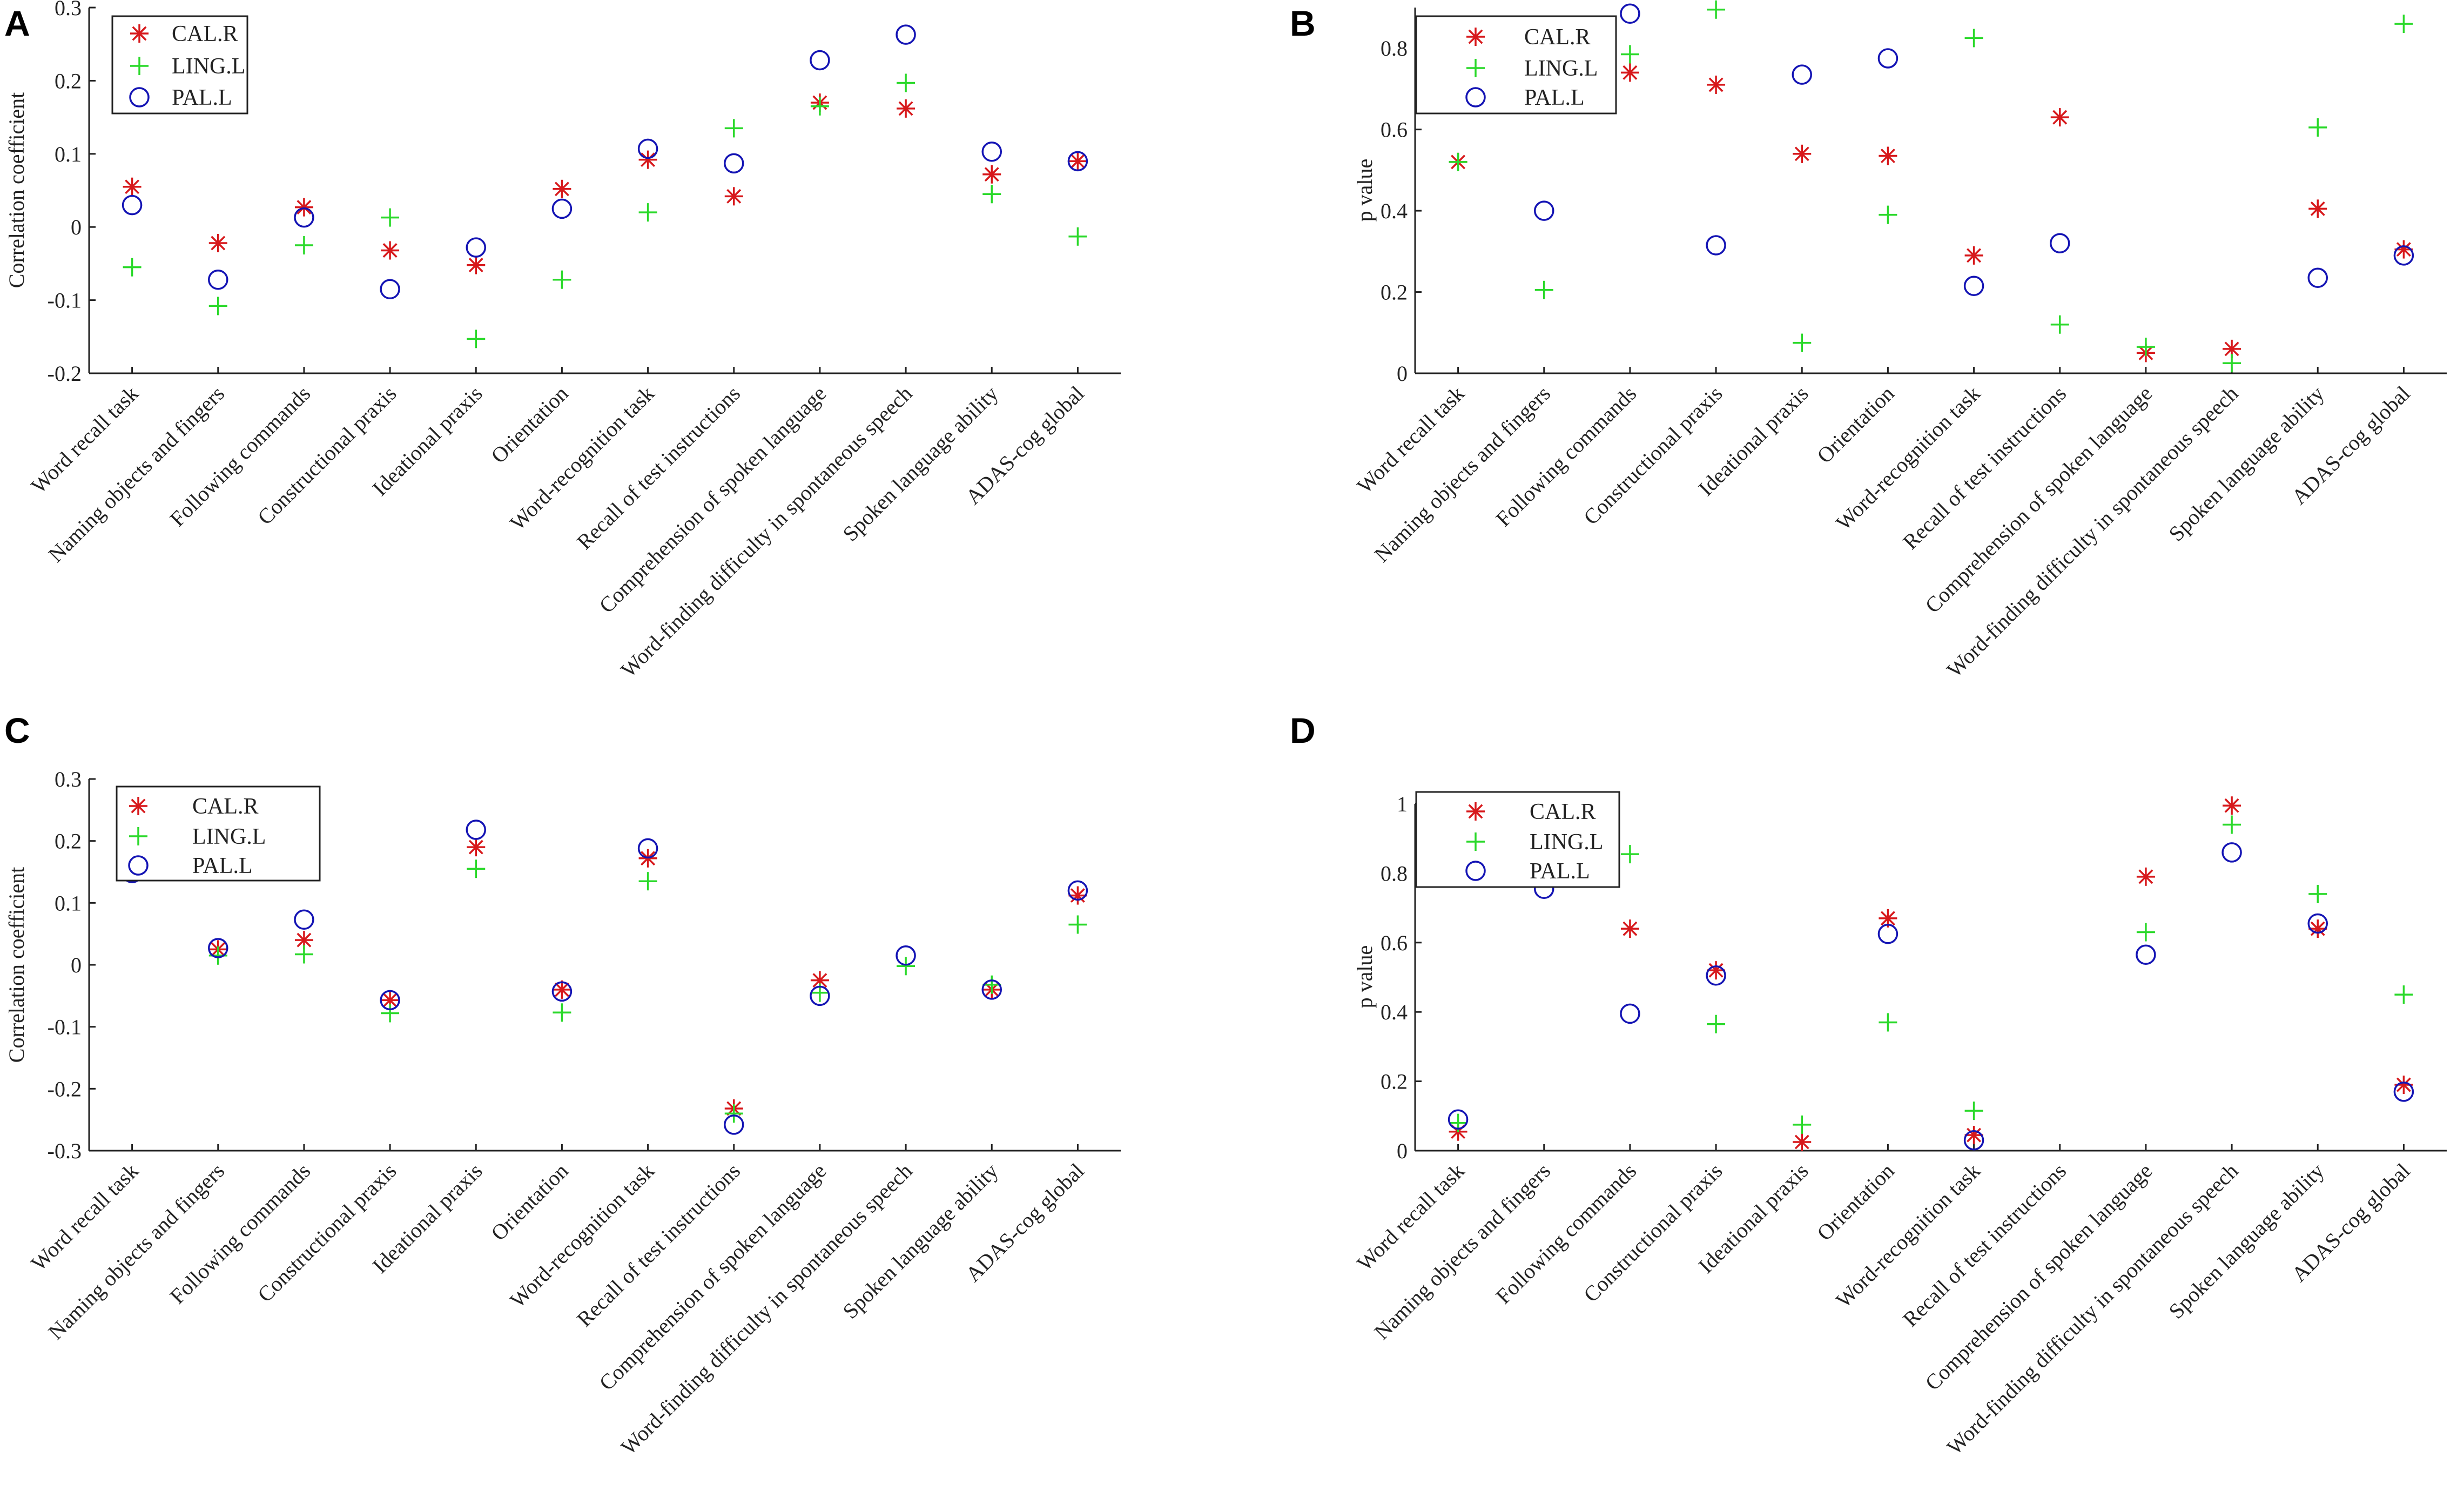 The image size is (2464, 1511). Describe the element at coordinates (1716, 84) in the screenshot. I see `marker-cal-r-constructional-praxis` at that location.